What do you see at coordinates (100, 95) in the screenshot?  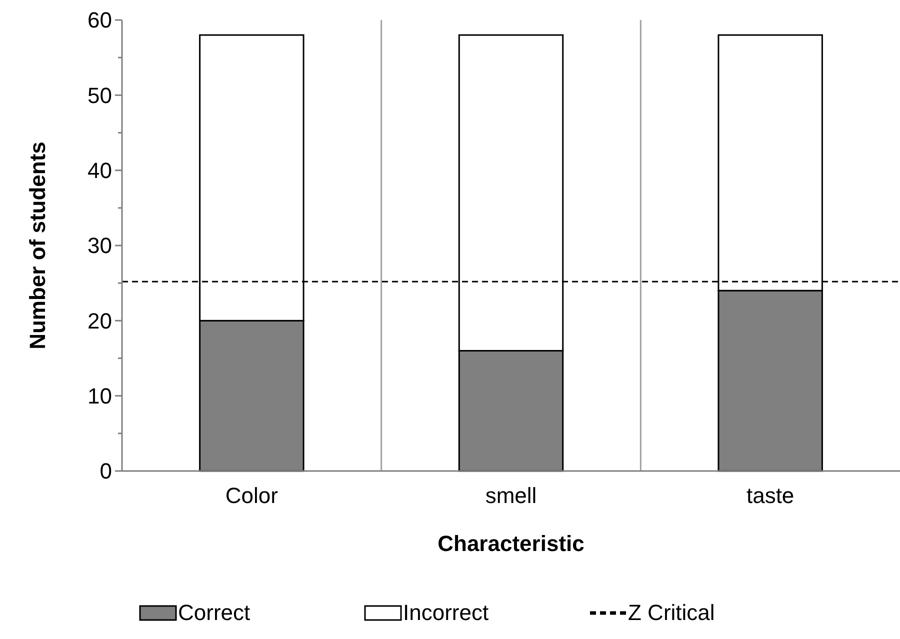 I see `y-tick-label: 50` at bounding box center [100, 95].